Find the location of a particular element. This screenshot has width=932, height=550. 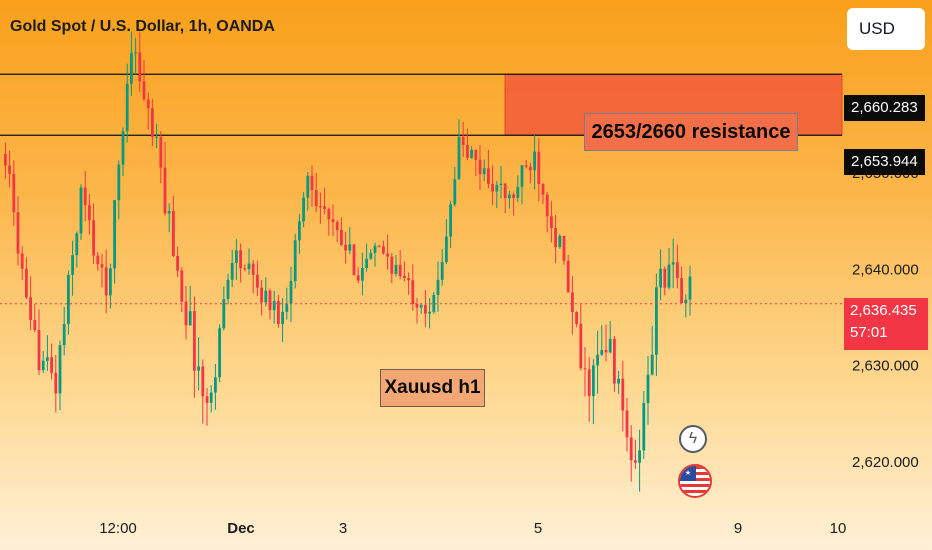

x-axis-tick-label: 10 is located at coordinates (838, 528).